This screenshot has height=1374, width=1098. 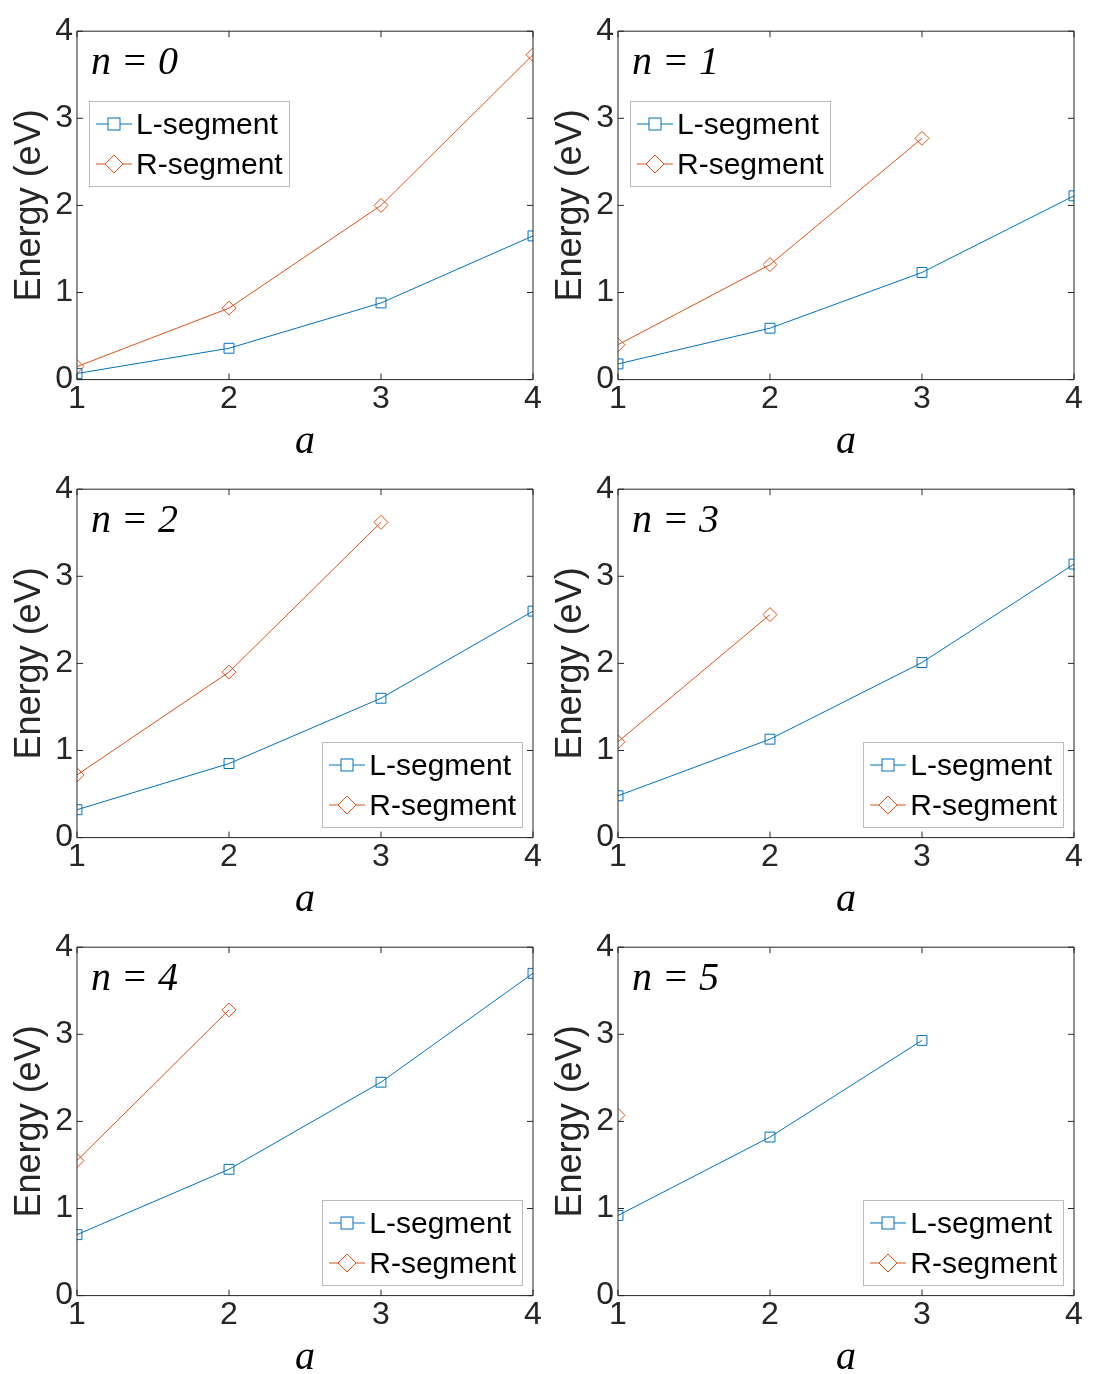 What do you see at coordinates (675, 518) in the screenshot?
I see `annotation: n = 3` at bounding box center [675, 518].